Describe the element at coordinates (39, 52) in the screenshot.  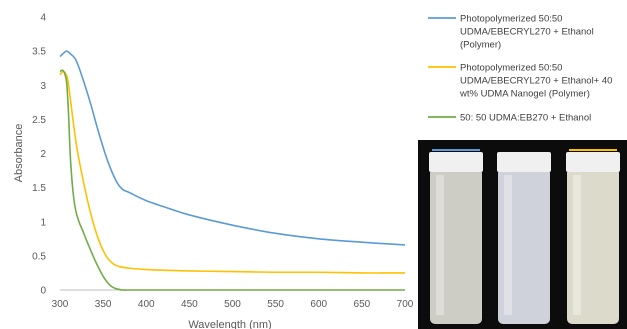
I see `y-tick-label: 3.5` at that location.